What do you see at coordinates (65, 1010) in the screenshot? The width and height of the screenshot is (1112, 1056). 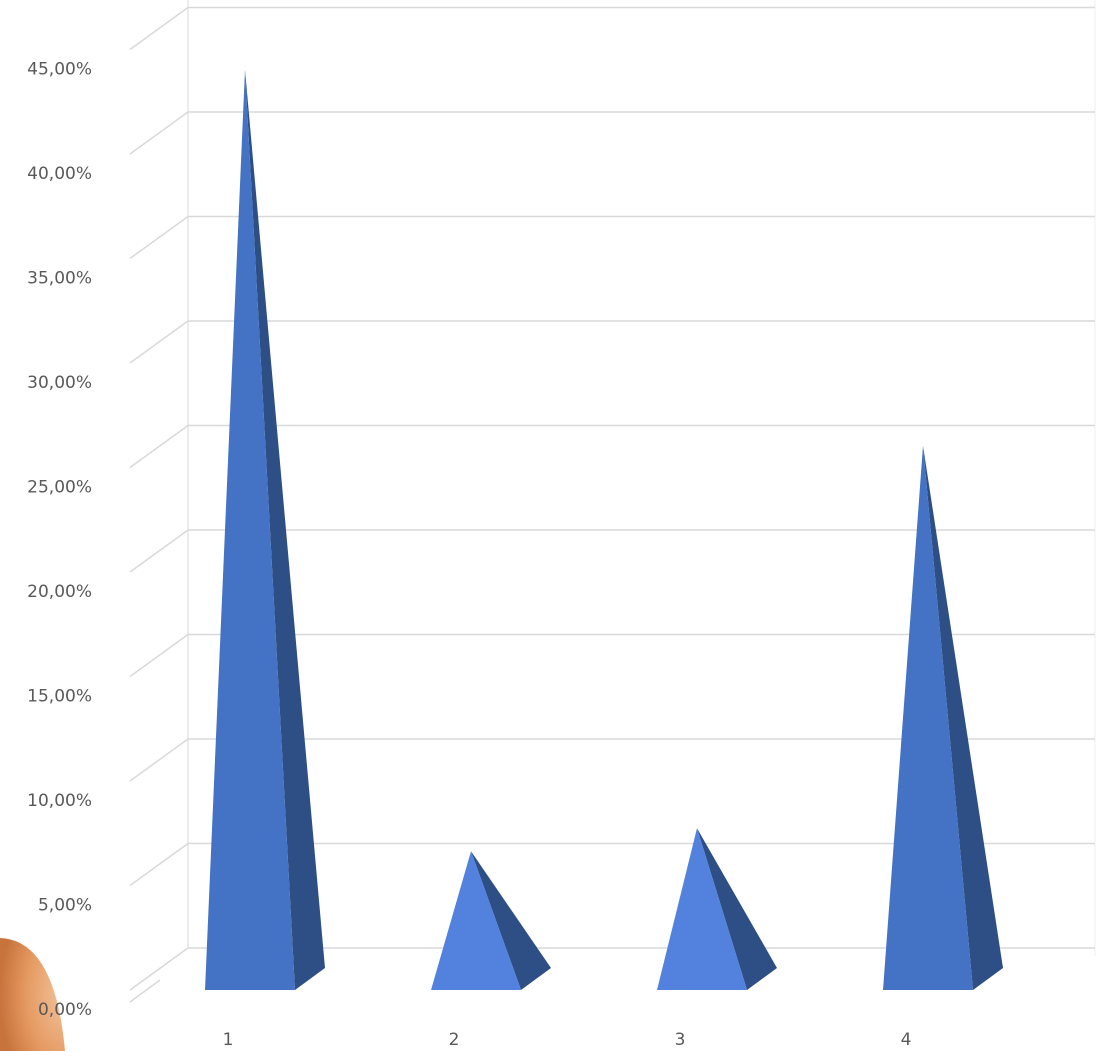 I see `y-tick-label: 0,00%` at bounding box center [65, 1010].